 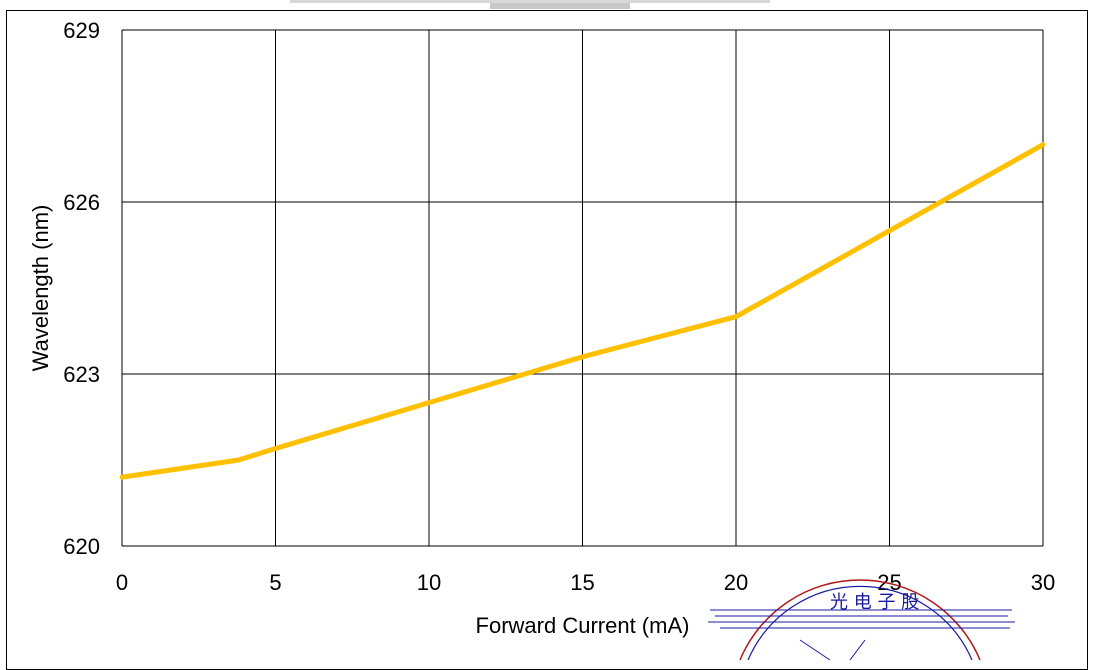 I want to click on x-tick-label: 25, so click(x=889, y=582).